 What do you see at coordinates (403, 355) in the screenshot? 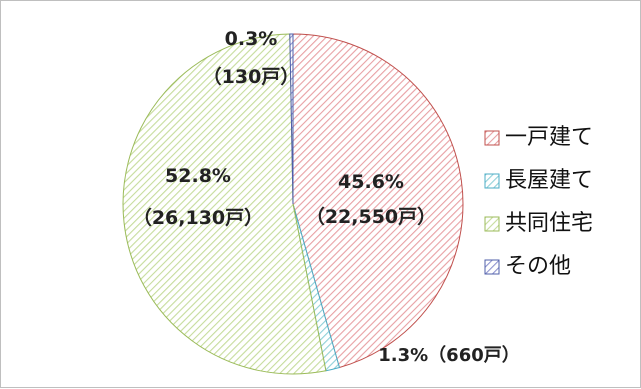
I see `data-label-nagaya-pct: 1.3%` at bounding box center [403, 355].